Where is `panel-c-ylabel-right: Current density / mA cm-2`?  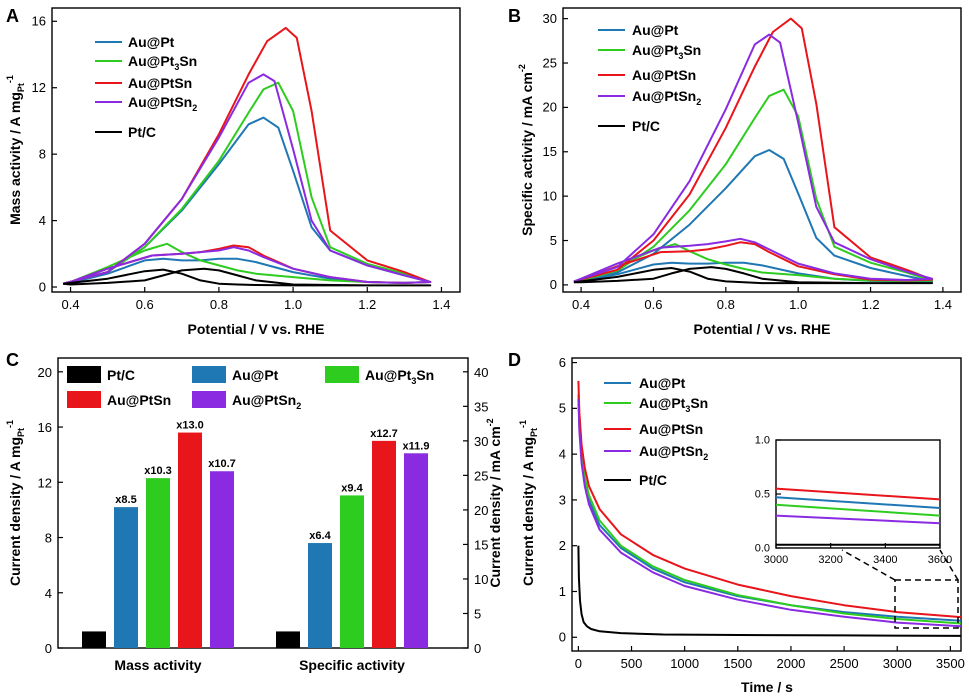
panel-c-ylabel-right: Current density / mA cm-2 is located at coordinates (494, 502).